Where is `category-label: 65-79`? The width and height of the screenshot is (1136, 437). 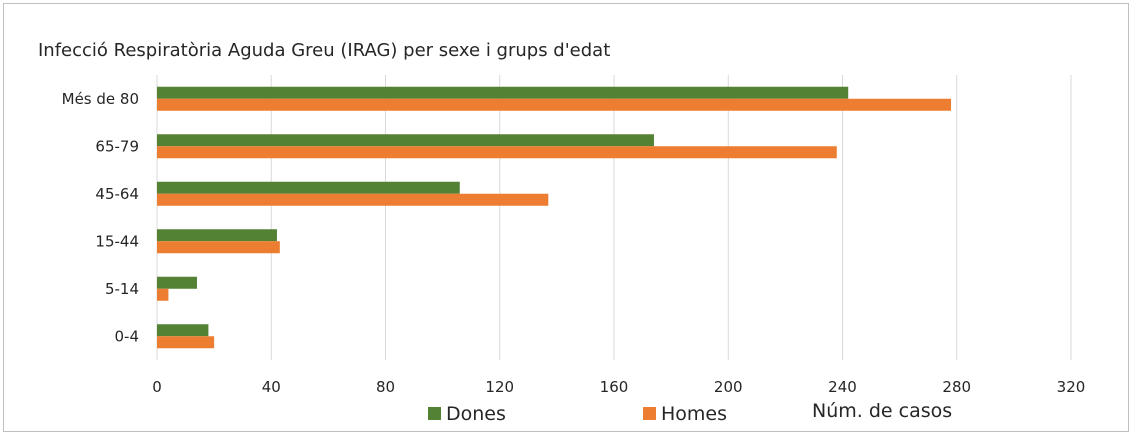
category-label: 65-79 is located at coordinates (117, 146).